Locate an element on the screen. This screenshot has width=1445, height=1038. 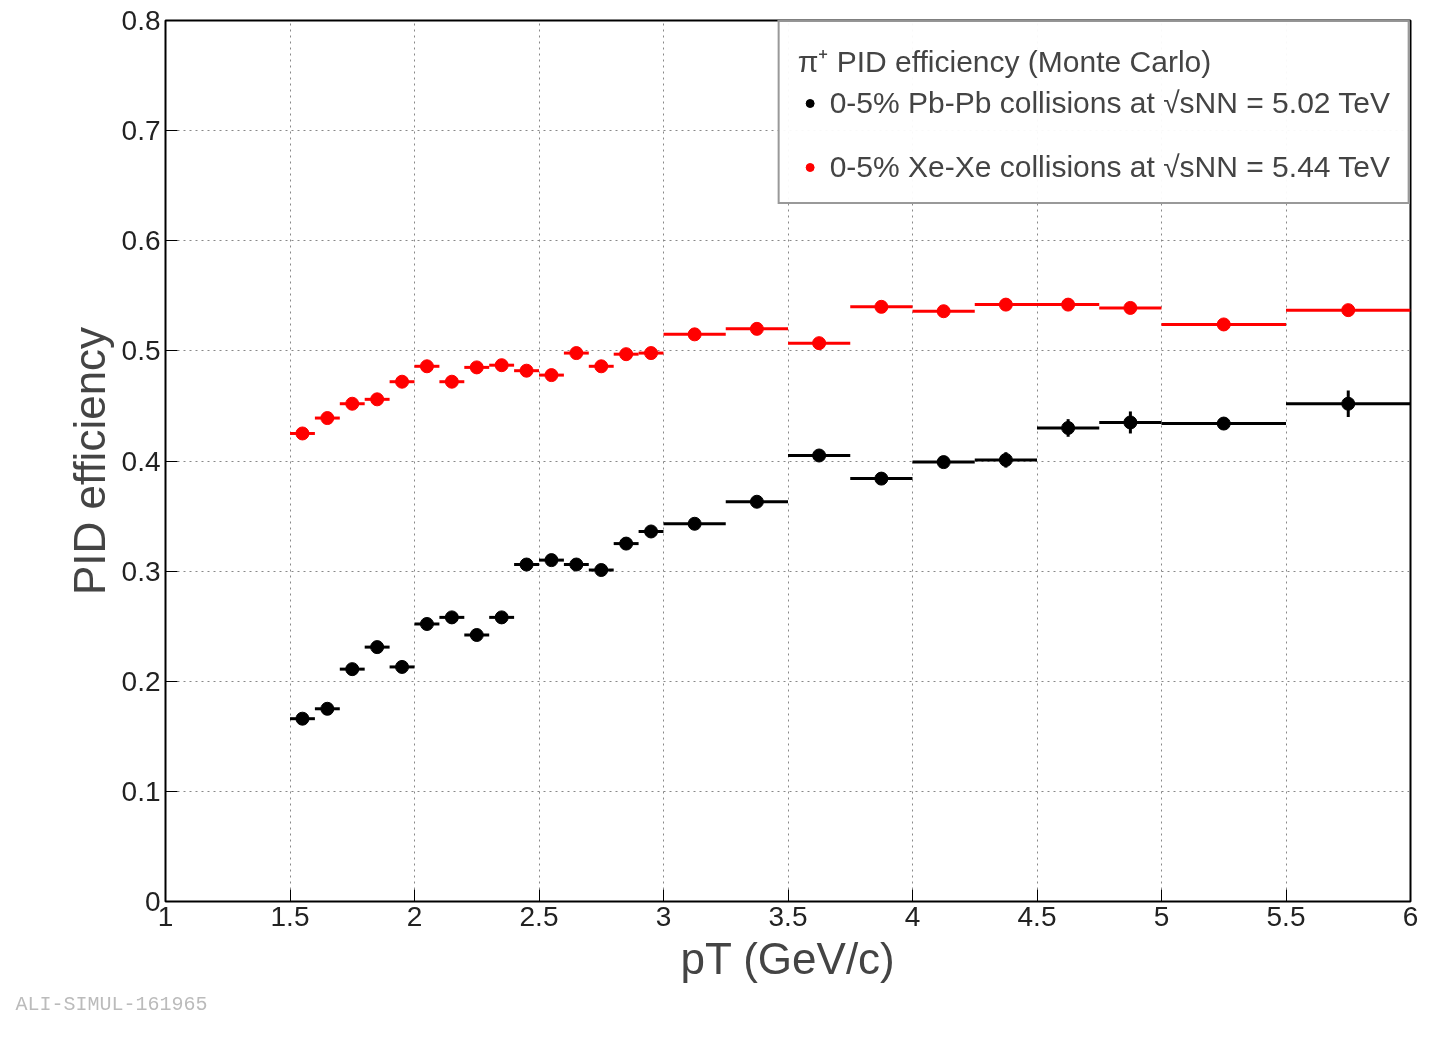
legend-label: 0-5% Pb-Pb collisions at √sNN = 5.02 TeV is located at coordinates (1109, 103).